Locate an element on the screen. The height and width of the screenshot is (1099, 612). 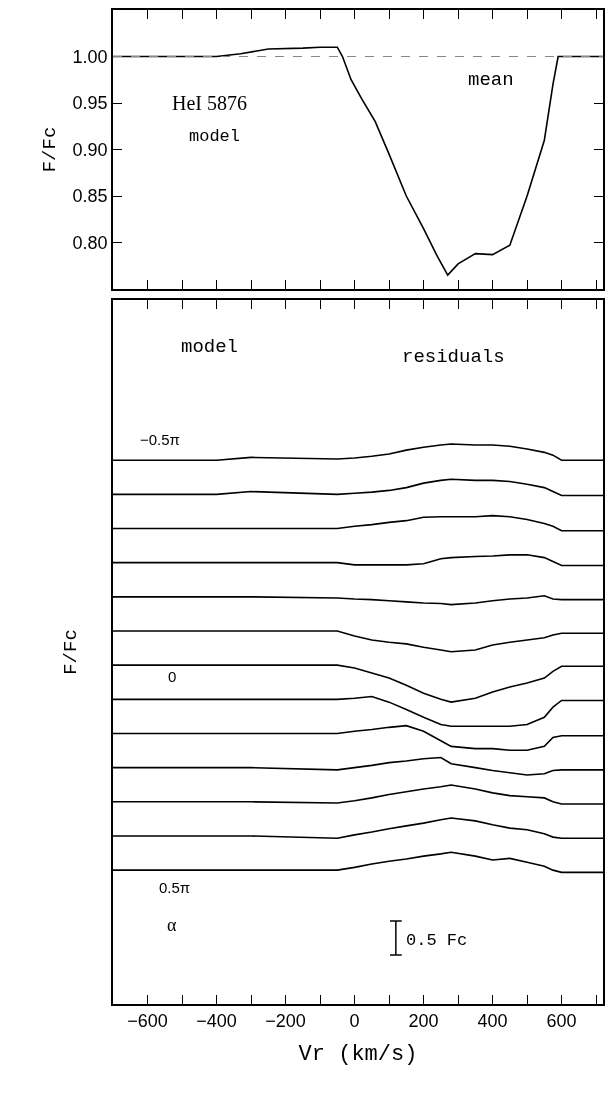
annotation: mean is located at coordinates (491, 80).